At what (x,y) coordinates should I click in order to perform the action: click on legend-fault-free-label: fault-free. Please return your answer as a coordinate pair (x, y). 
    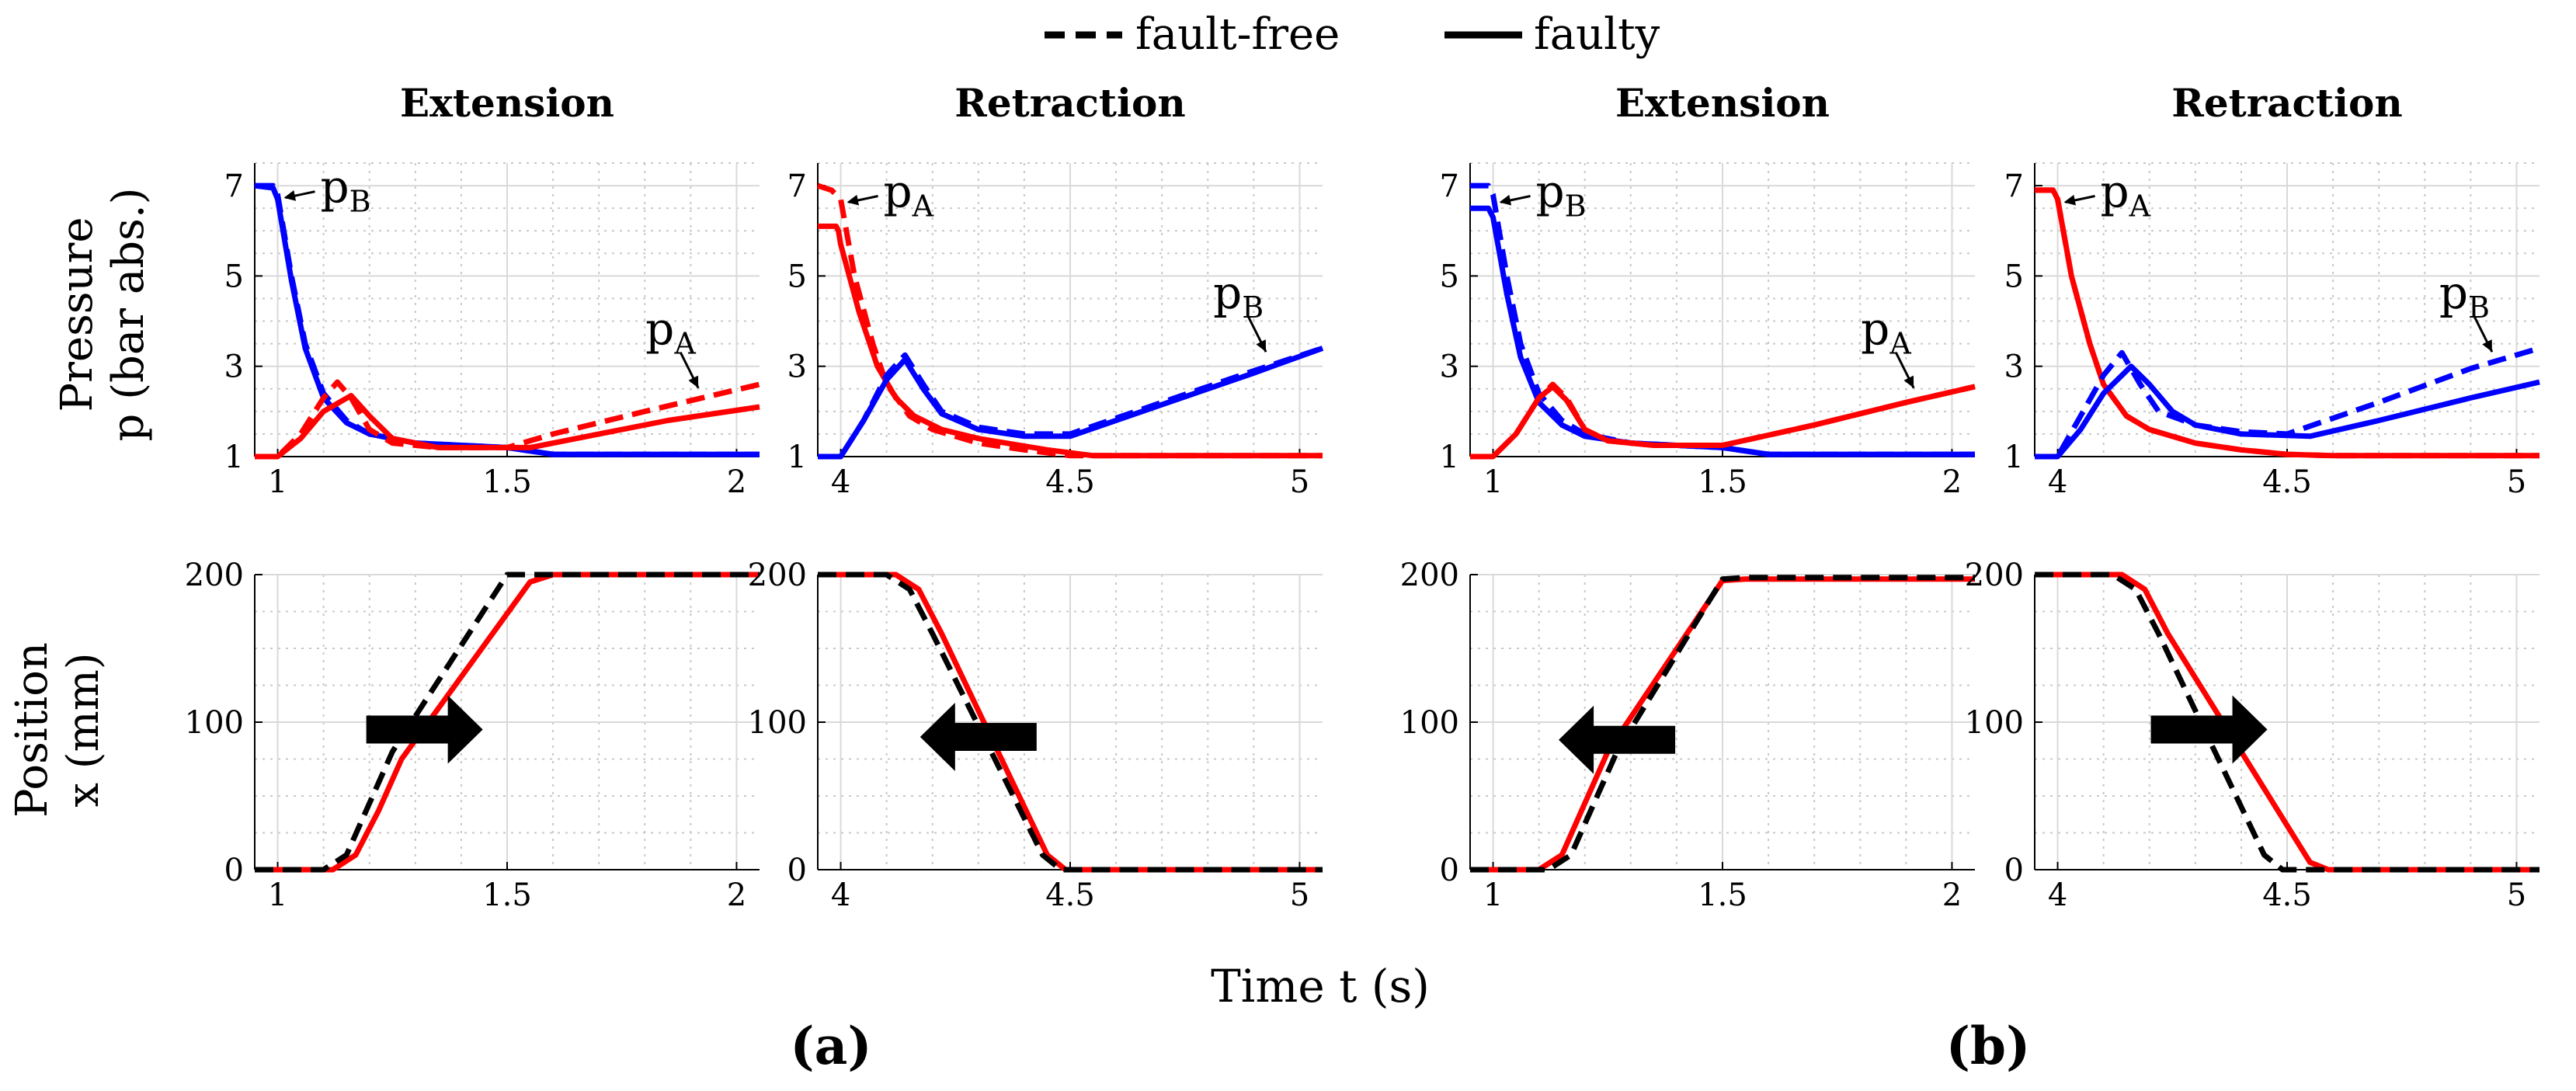
    Looking at the image, I should click on (1237, 34).